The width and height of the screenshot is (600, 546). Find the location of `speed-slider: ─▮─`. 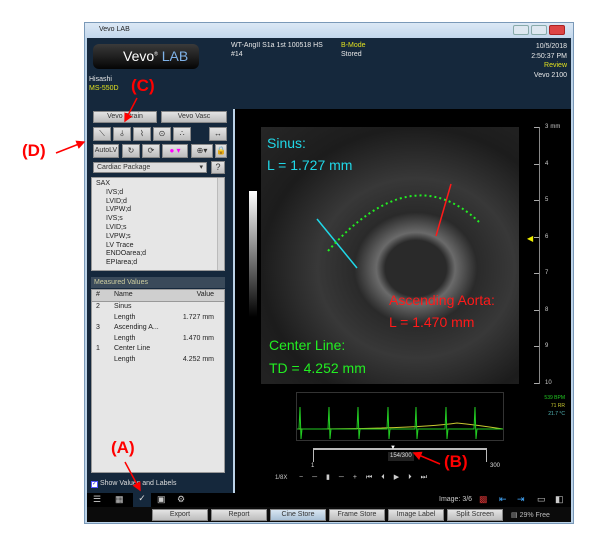

speed-slider: ─▮─ is located at coordinates (332, 477).